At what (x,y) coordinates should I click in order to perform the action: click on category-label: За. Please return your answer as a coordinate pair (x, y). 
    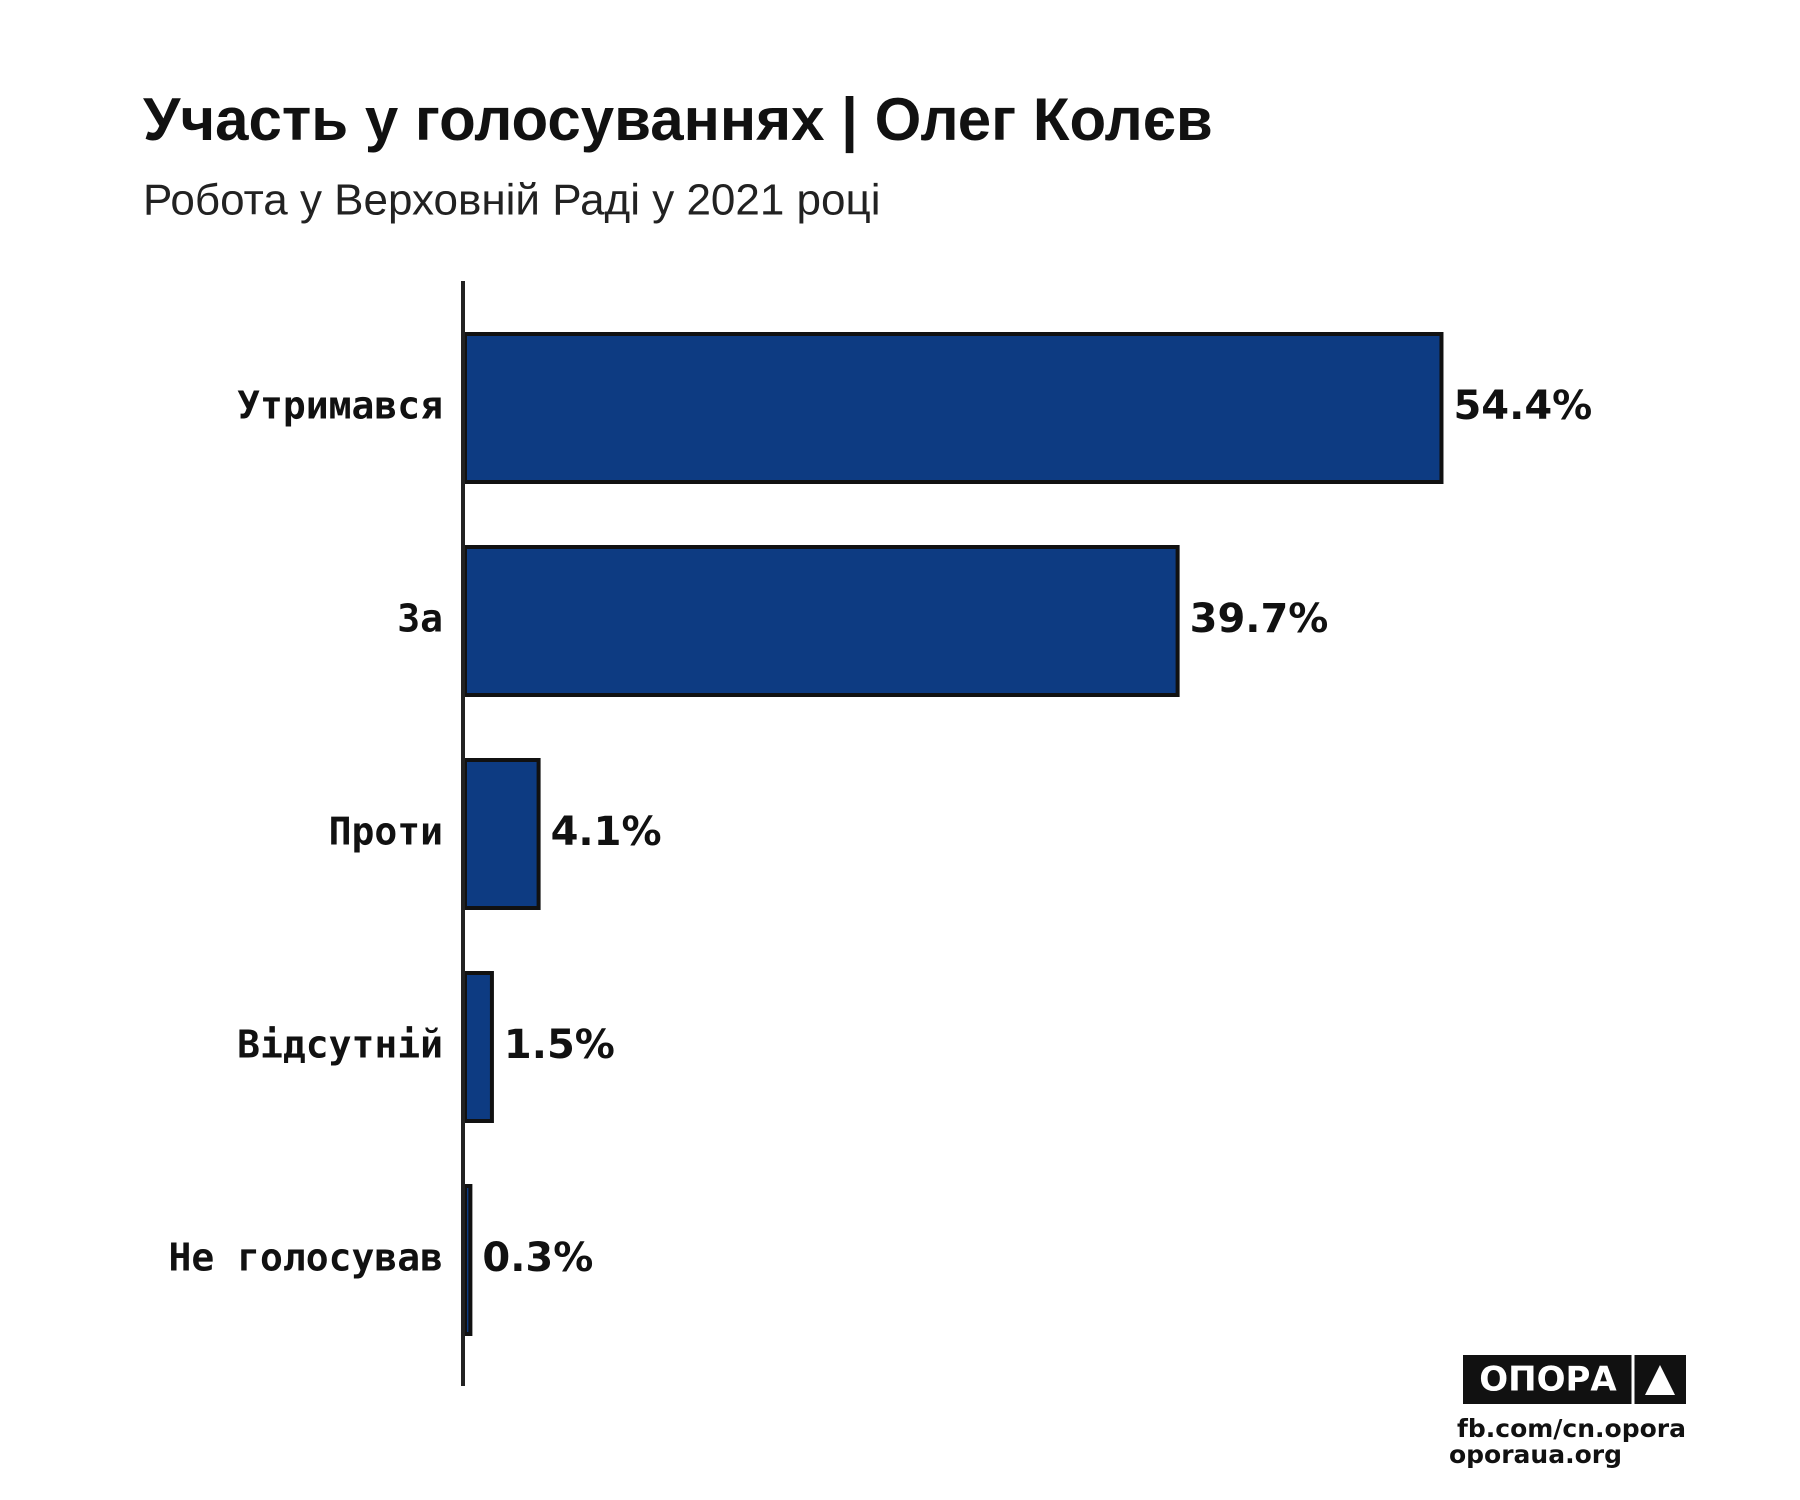
    Looking at the image, I should click on (420, 619).